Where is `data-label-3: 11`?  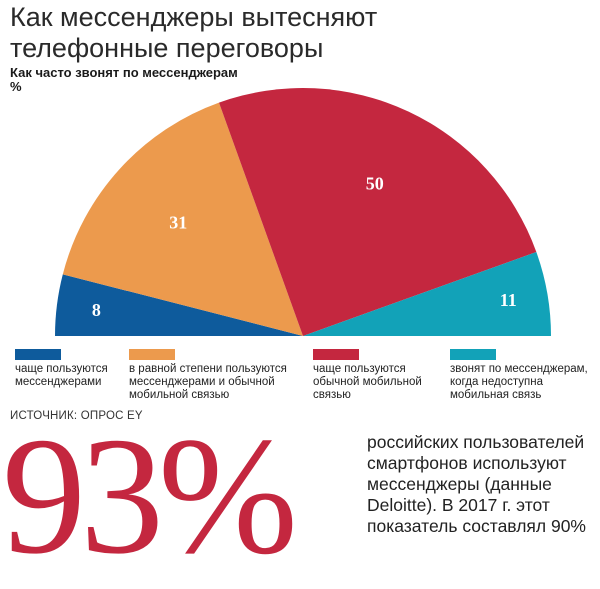 data-label-3: 11 is located at coordinates (508, 300).